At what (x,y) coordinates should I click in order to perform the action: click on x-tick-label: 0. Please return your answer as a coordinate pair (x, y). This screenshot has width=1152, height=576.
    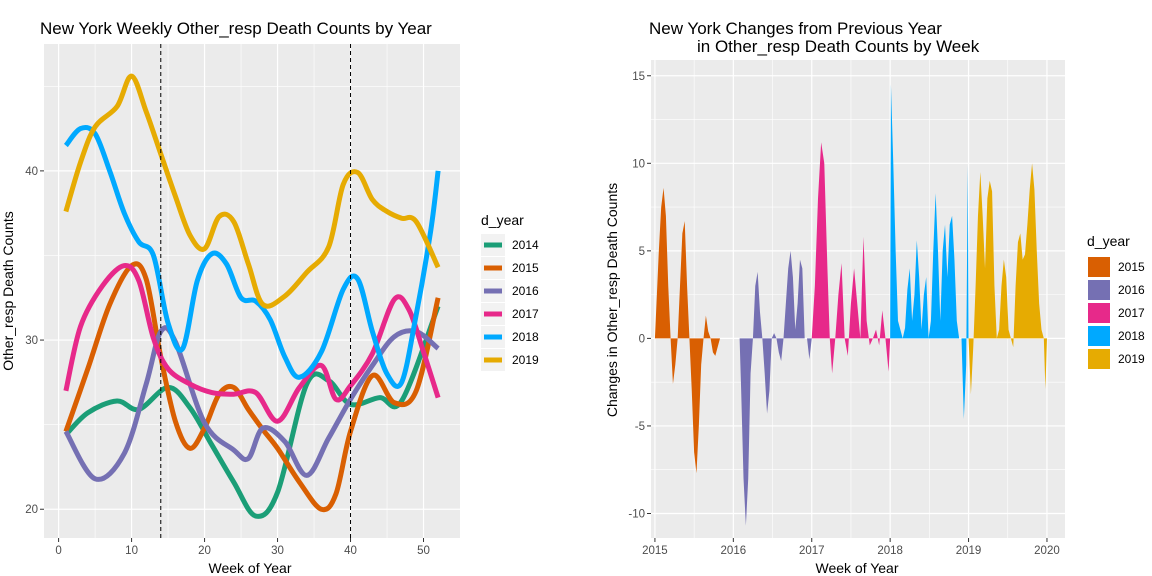
    Looking at the image, I should click on (58, 551).